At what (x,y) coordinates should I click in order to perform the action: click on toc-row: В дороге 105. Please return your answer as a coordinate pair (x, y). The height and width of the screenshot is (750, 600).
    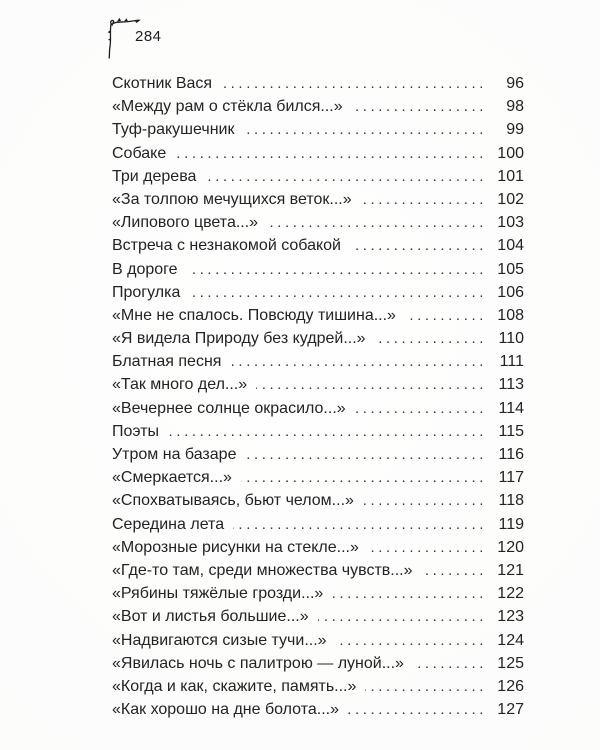
    Looking at the image, I should click on (318, 269).